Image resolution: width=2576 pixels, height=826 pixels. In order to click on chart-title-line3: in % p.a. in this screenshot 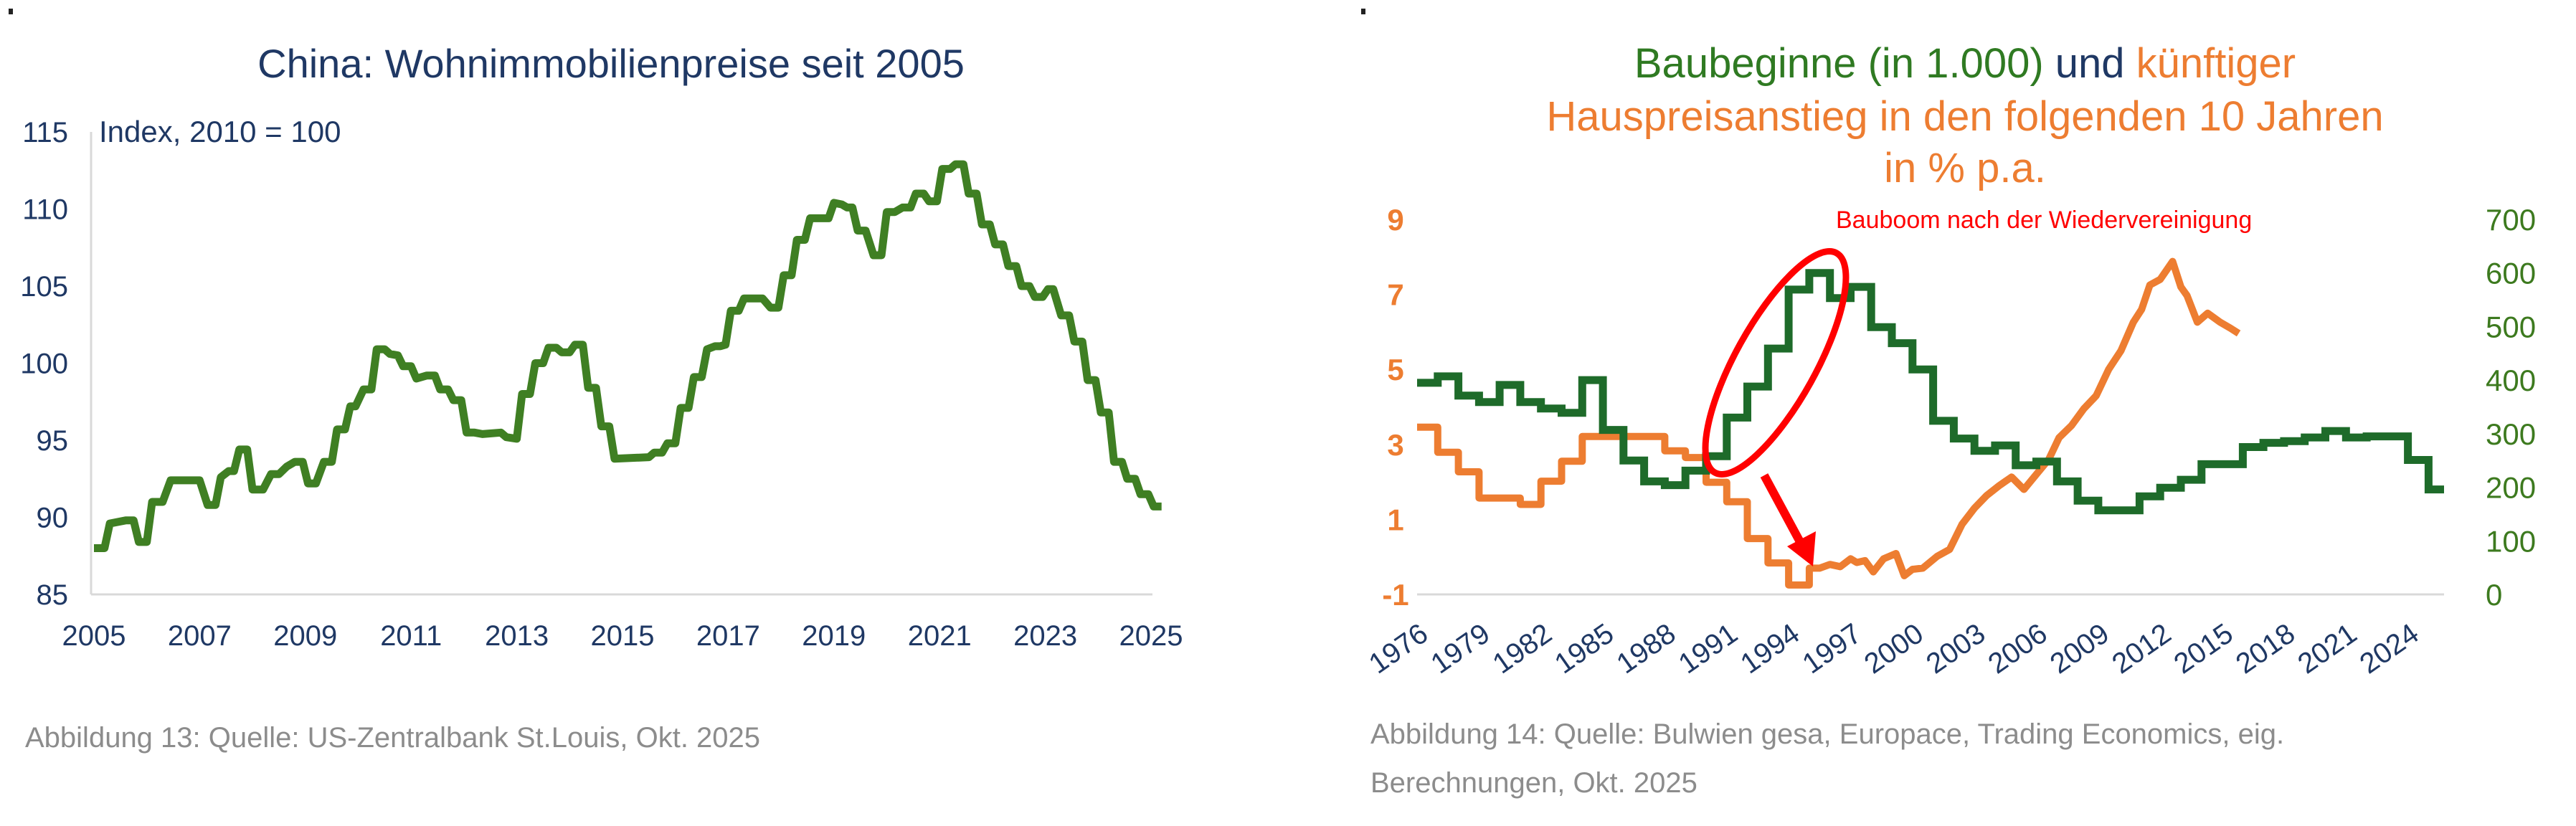, I will do `click(1965, 168)`.